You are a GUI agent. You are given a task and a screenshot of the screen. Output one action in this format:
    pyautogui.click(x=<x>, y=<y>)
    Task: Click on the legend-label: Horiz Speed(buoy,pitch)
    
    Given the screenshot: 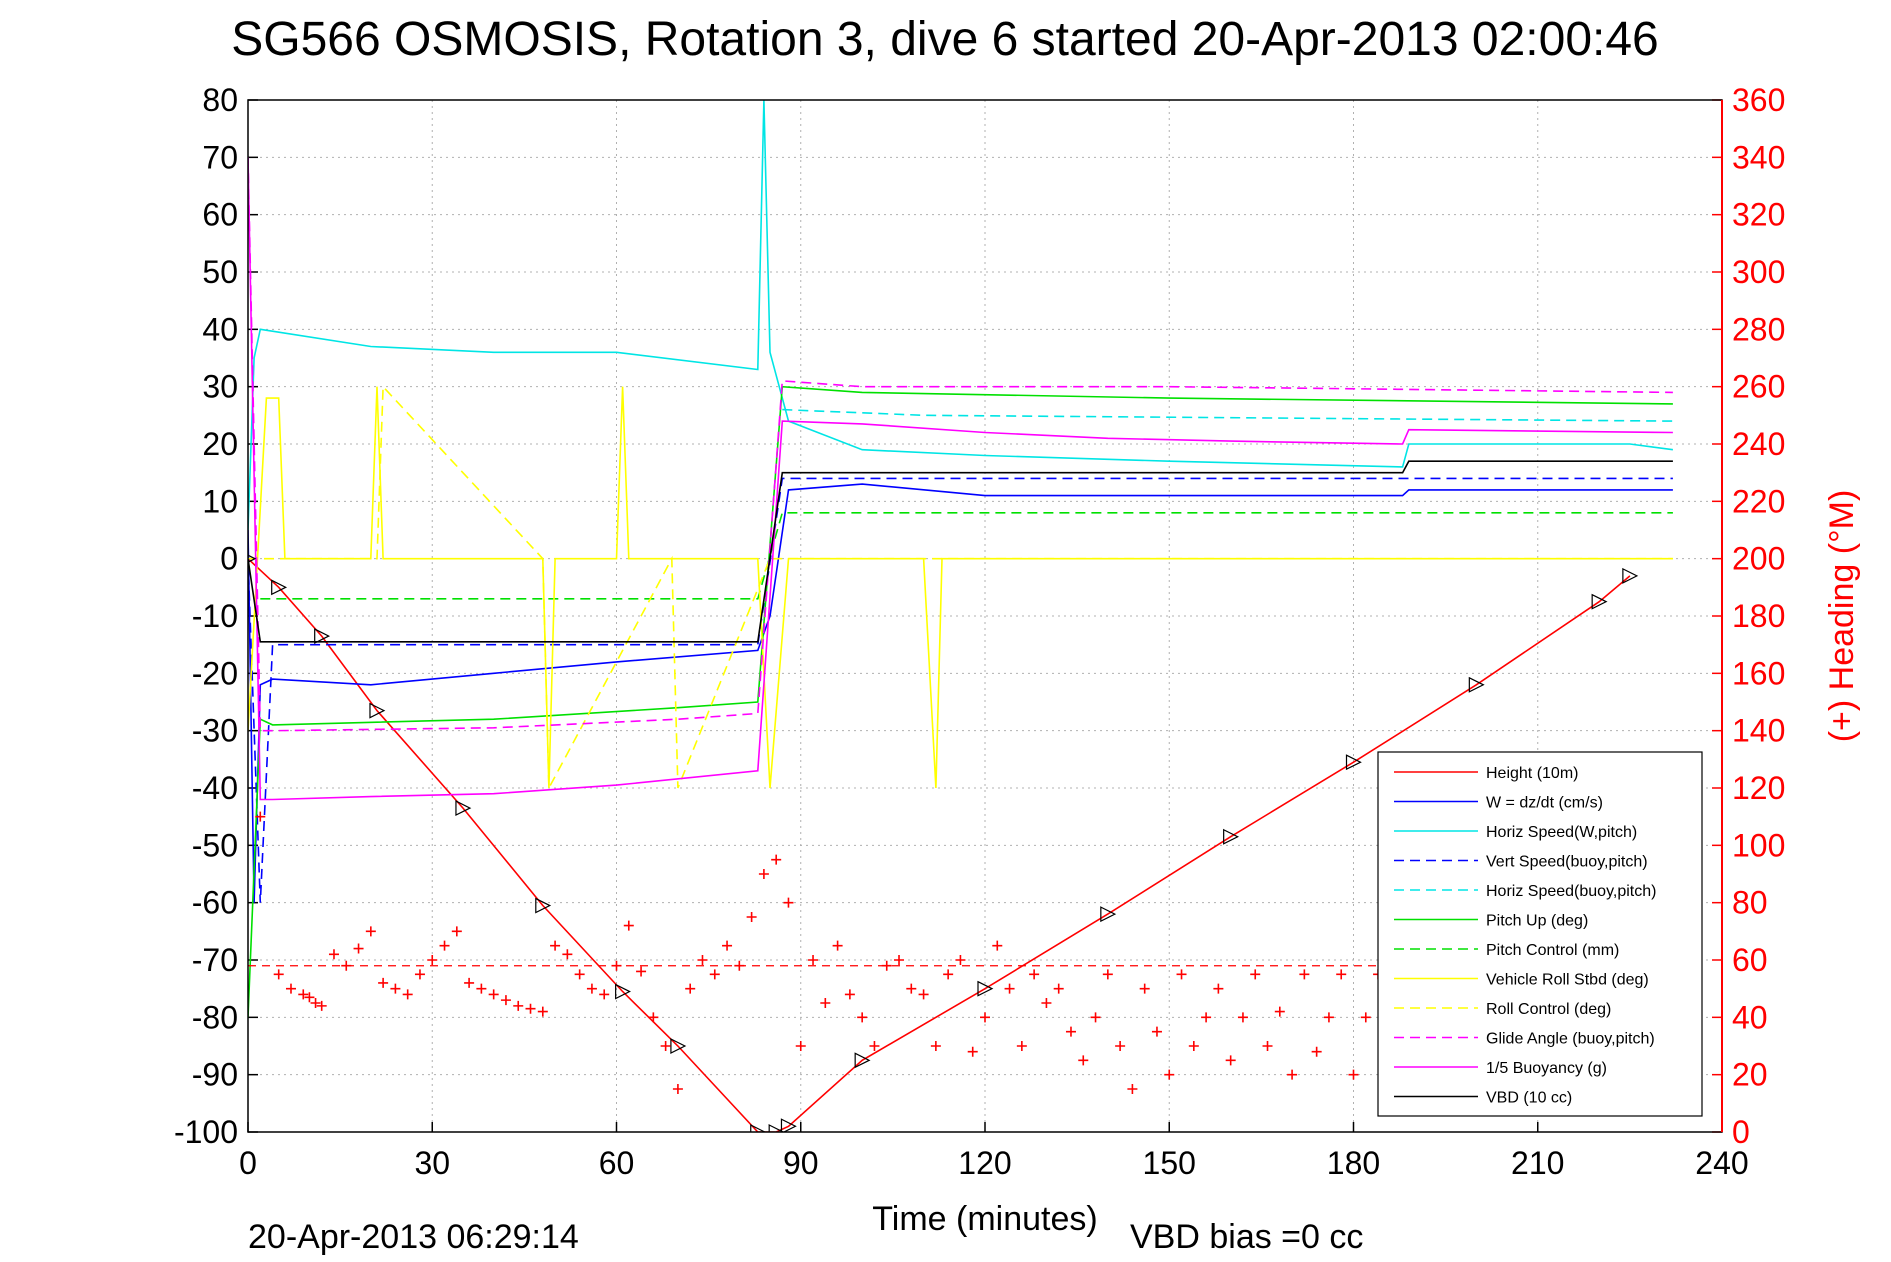 What is the action you would take?
    pyautogui.click(x=1571, y=891)
    